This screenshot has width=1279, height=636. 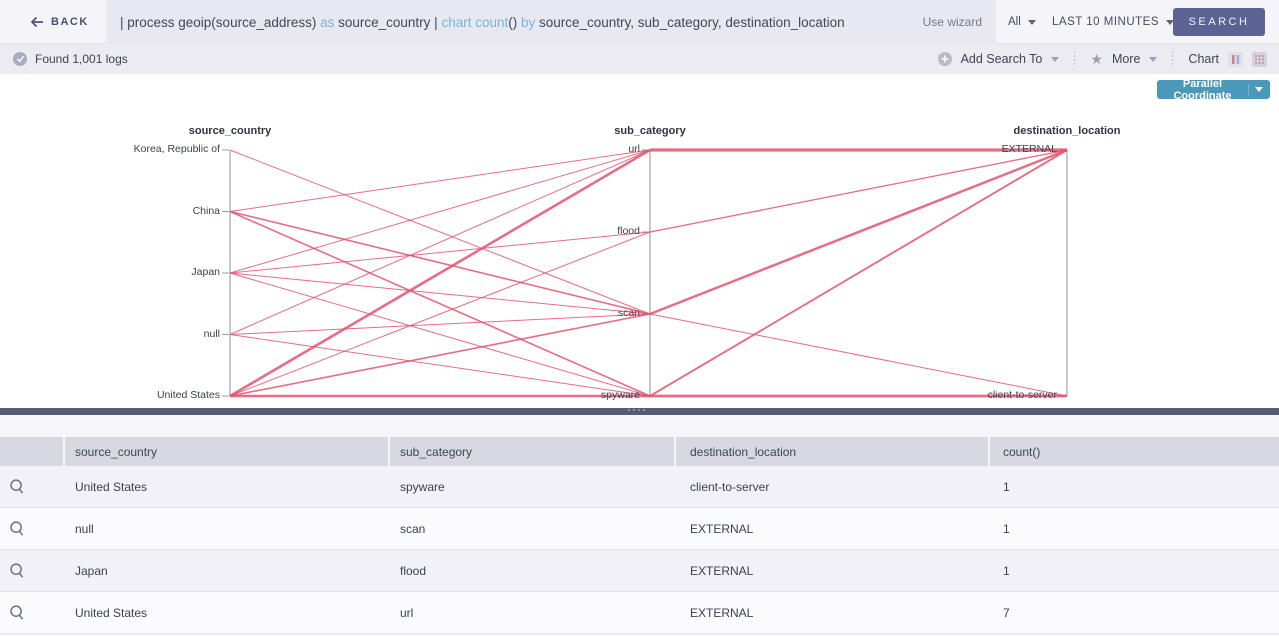 I want to click on tick-label: EXTERNAL, so click(x=1029, y=149).